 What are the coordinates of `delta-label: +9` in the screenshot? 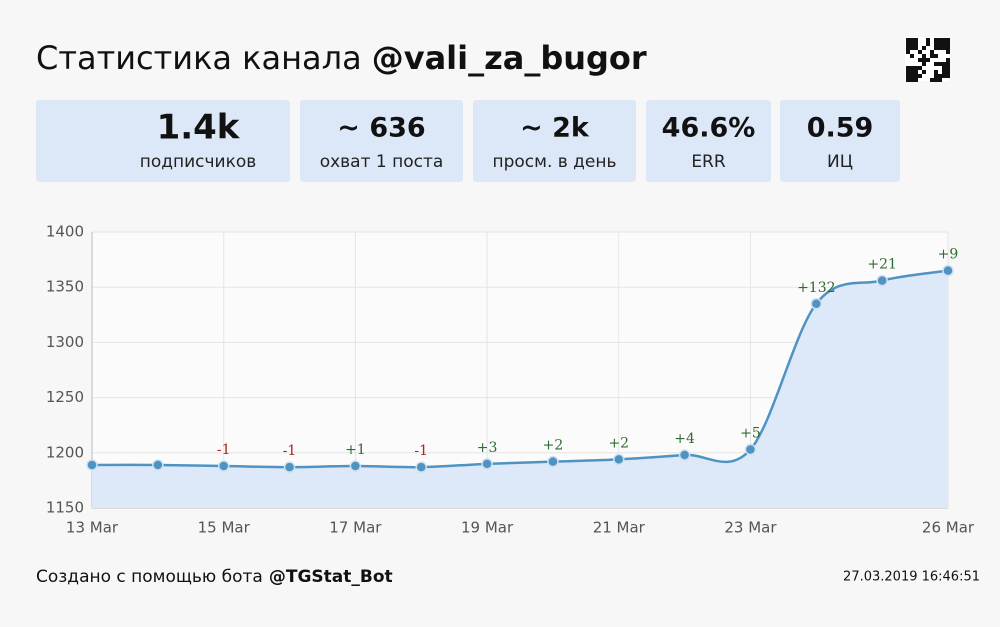 It's located at (948, 255).